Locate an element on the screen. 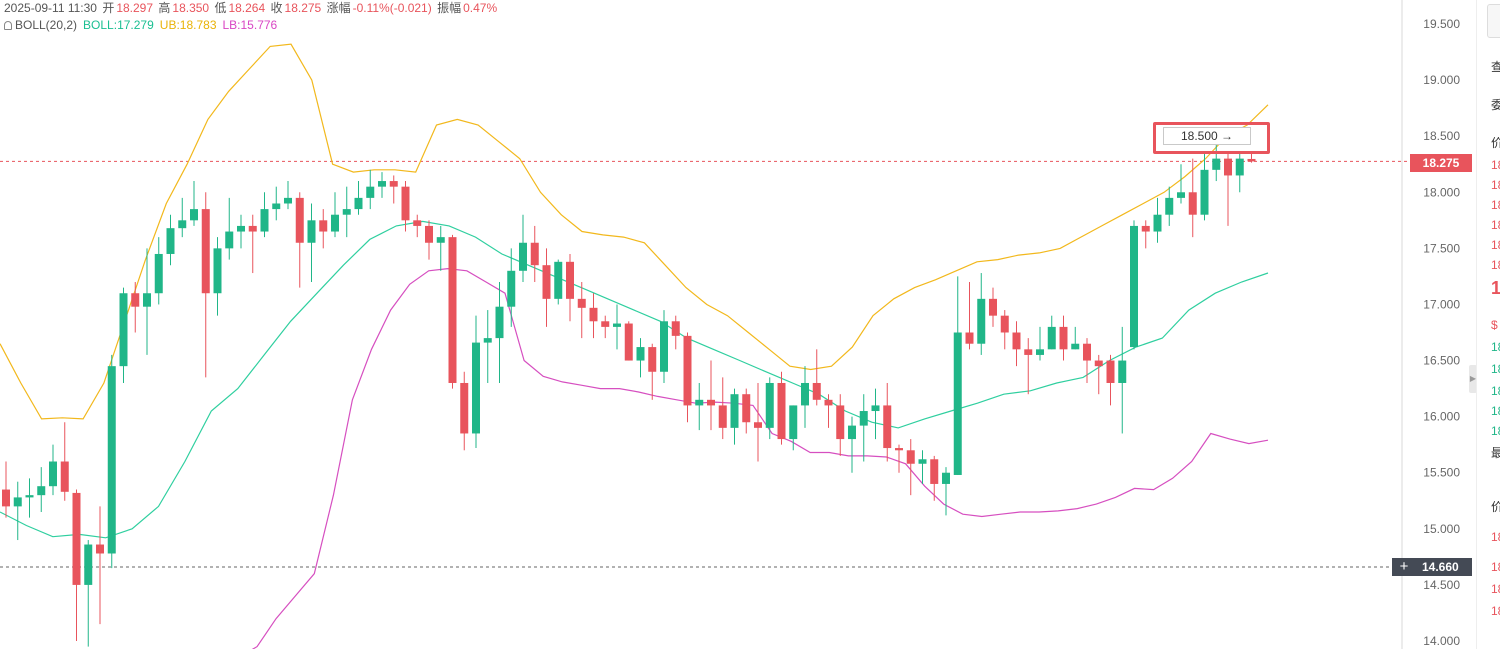 The height and width of the screenshot is (649, 1500). high-value: 18.350 is located at coordinates (191, 8).